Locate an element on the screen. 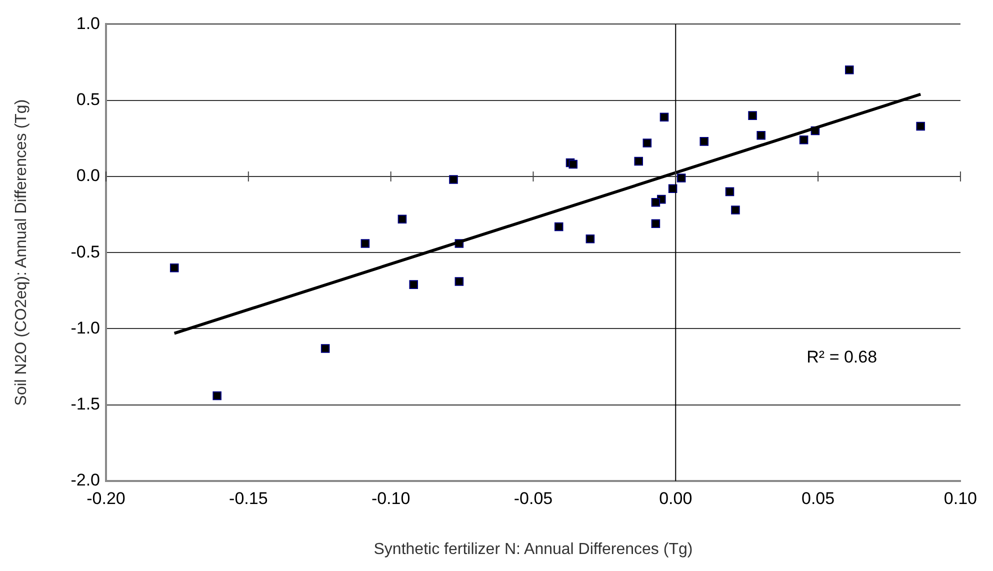 The image size is (993, 571). x-tick-label: 0.05 is located at coordinates (818, 498).